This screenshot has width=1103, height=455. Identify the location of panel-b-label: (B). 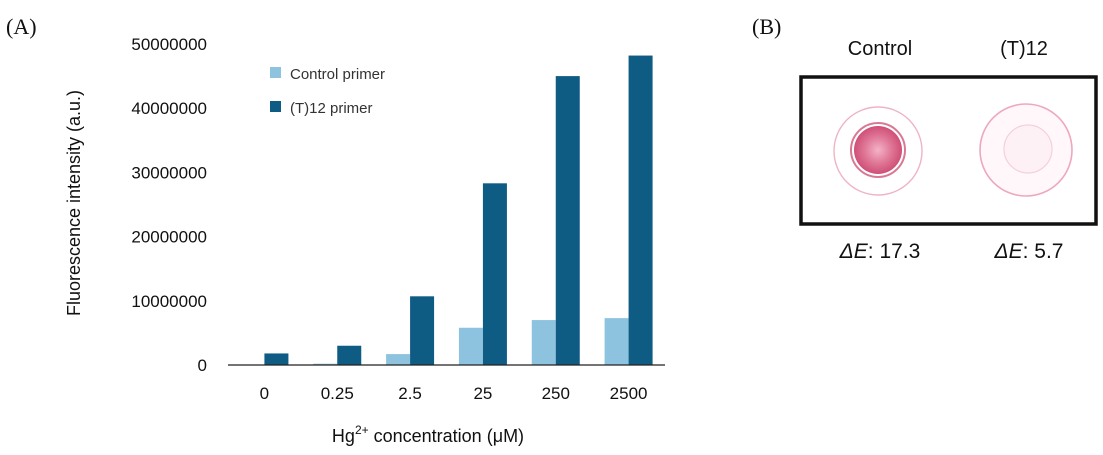
(766, 26).